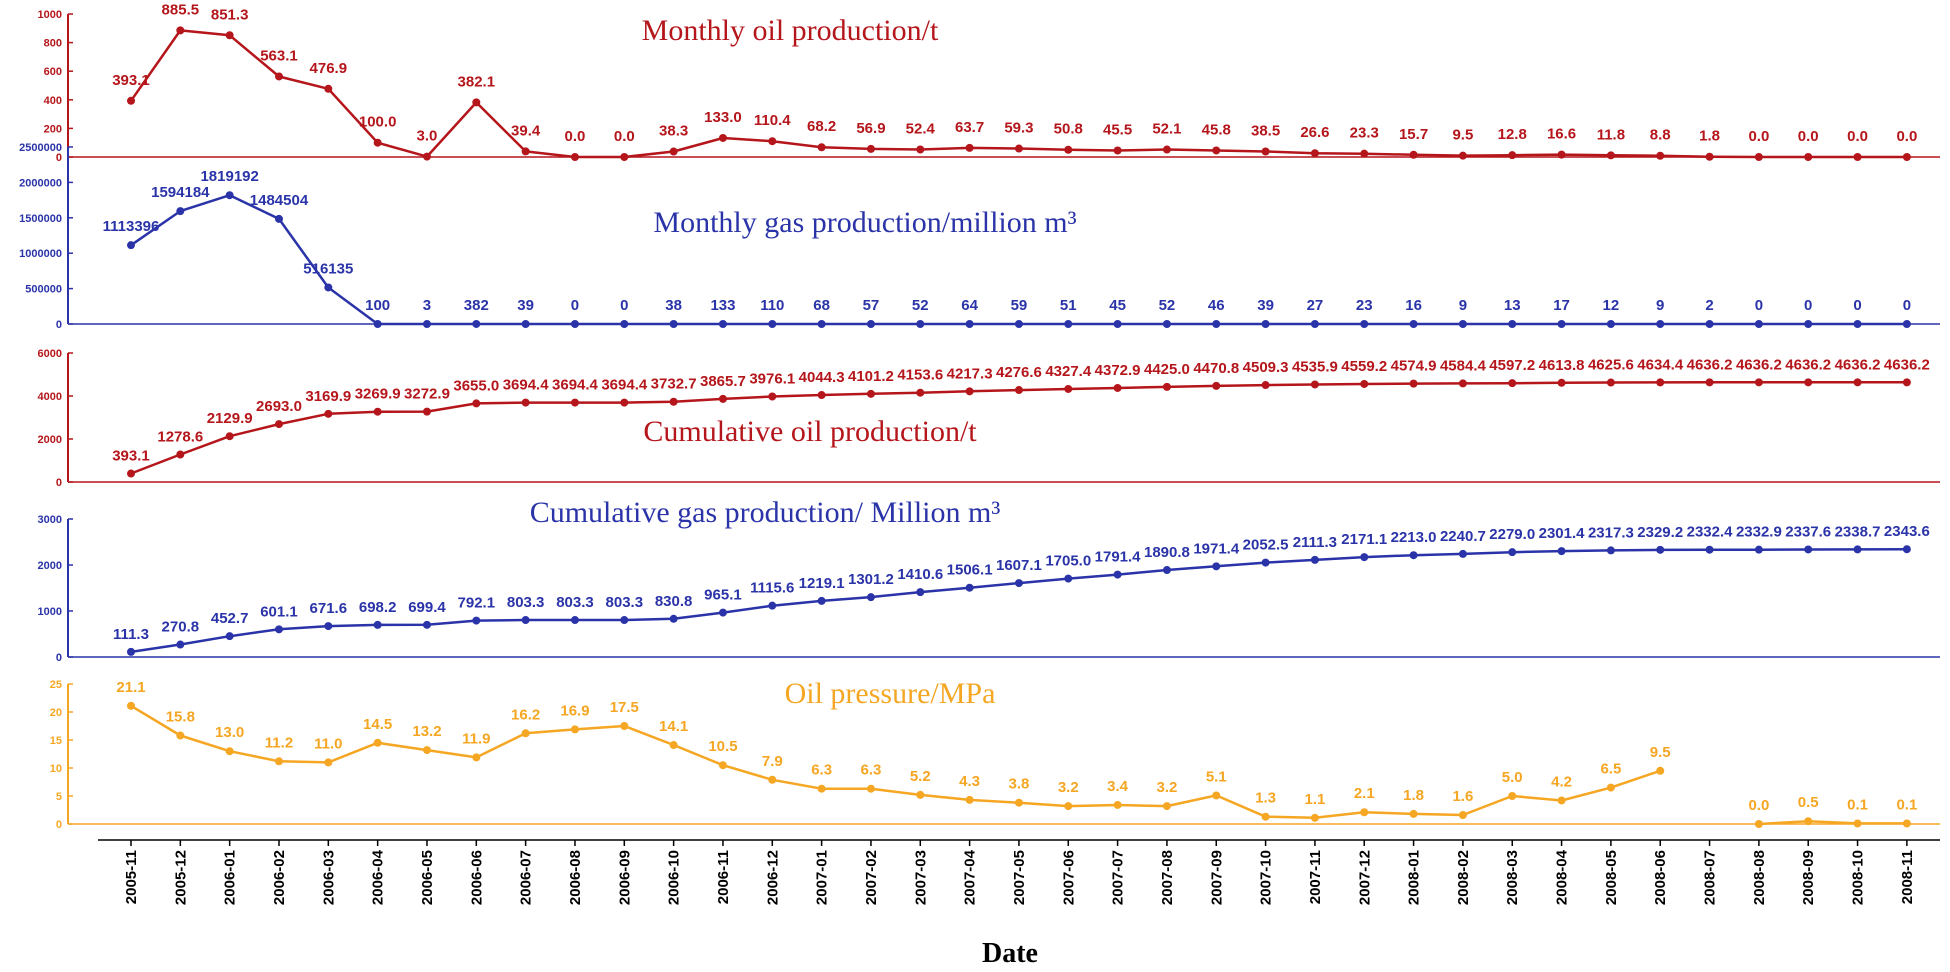  What do you see at coordinates (1858, 531) in the screenshot?
I see `data-label: 2338.7` at bounding box center [1858, 531].